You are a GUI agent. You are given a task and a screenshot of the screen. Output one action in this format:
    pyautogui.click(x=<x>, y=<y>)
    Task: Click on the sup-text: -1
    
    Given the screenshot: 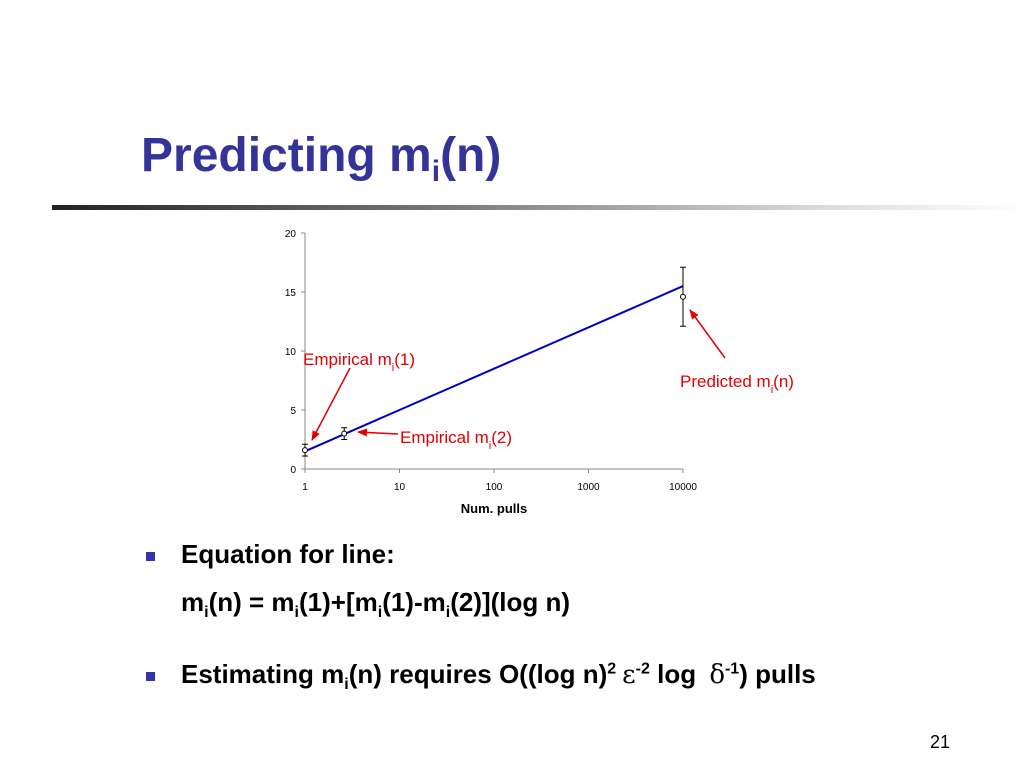 What is the action you would take?
    pyautogui.click(x=732, y=669)
    